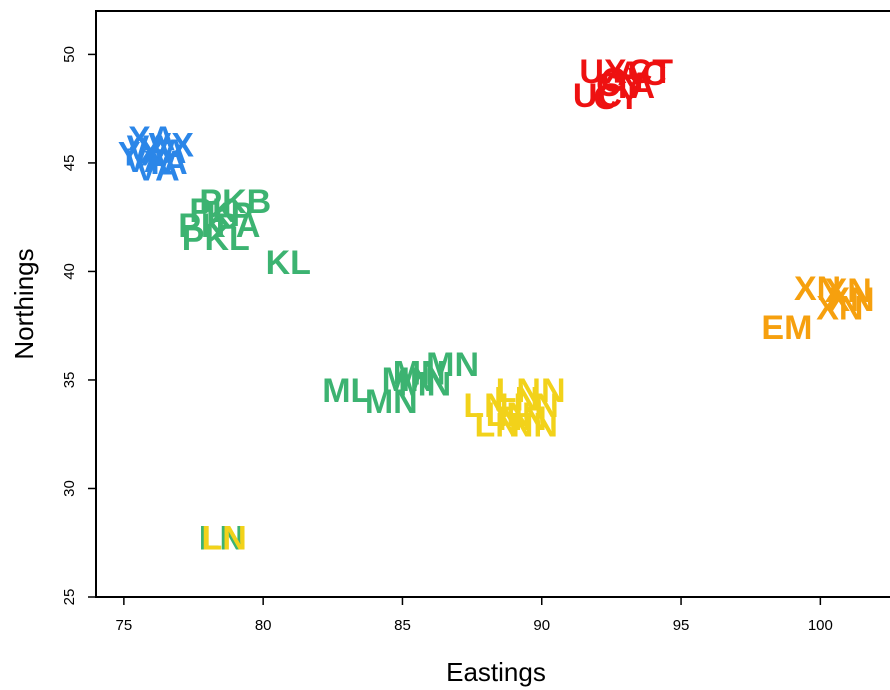 This screenshot has height=690, width=890. What do you see at coordinates (681, 625) in the screenshot?
I see `x-tick-label: 95` at bounding box center [681, 625].